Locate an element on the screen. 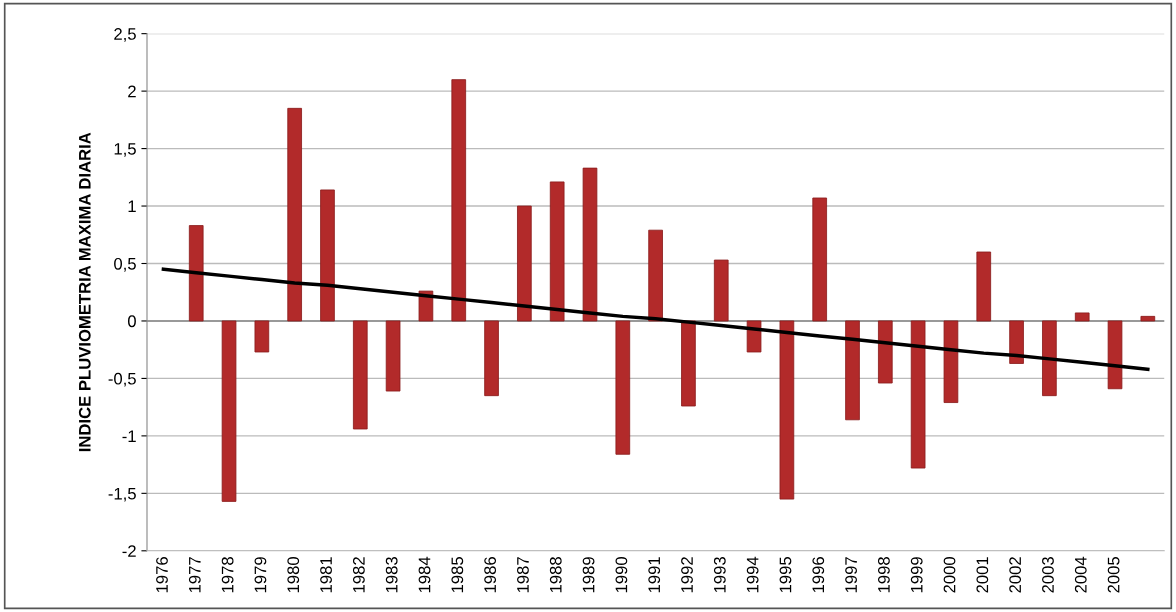 The image size is (1176, 612). x-tick-label: 2002 is located at coordinates (1015, 575).